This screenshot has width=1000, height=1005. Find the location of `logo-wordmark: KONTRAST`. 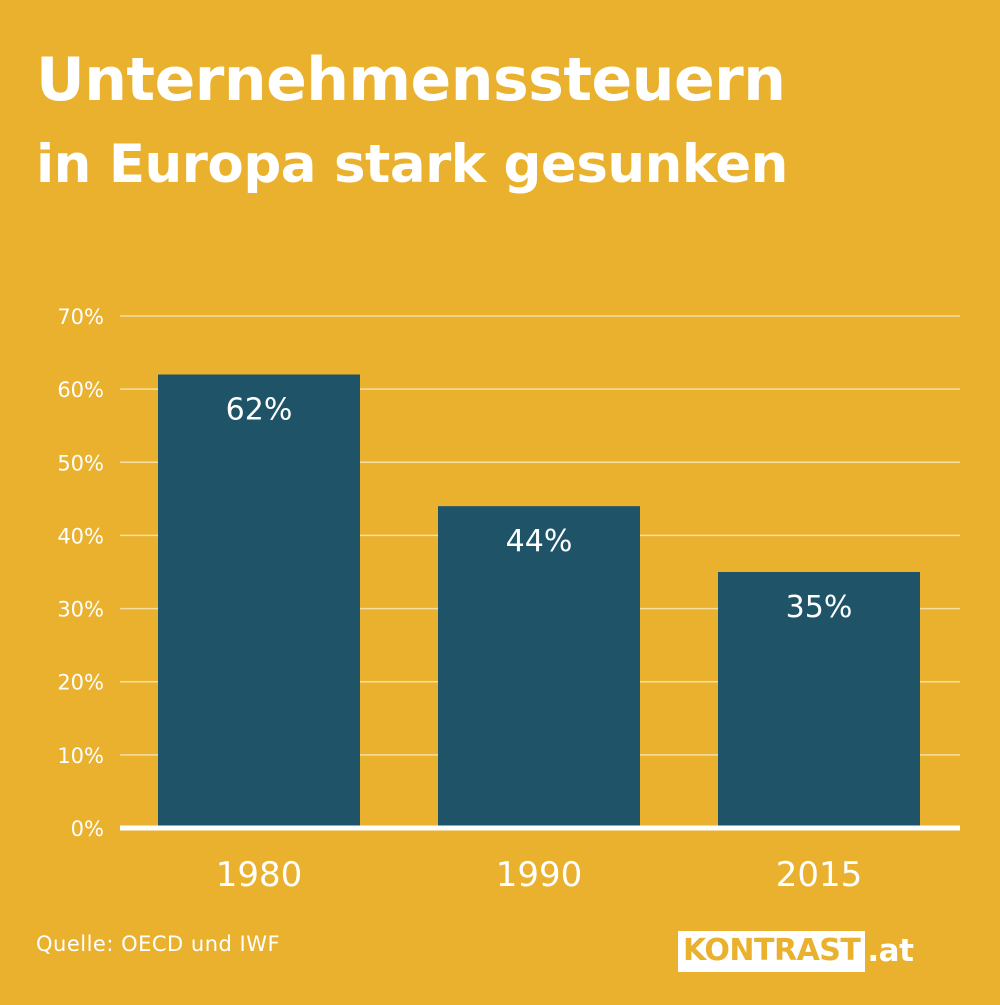

logo-wordmark: KONTRAST is located at coordinates (772, 951).